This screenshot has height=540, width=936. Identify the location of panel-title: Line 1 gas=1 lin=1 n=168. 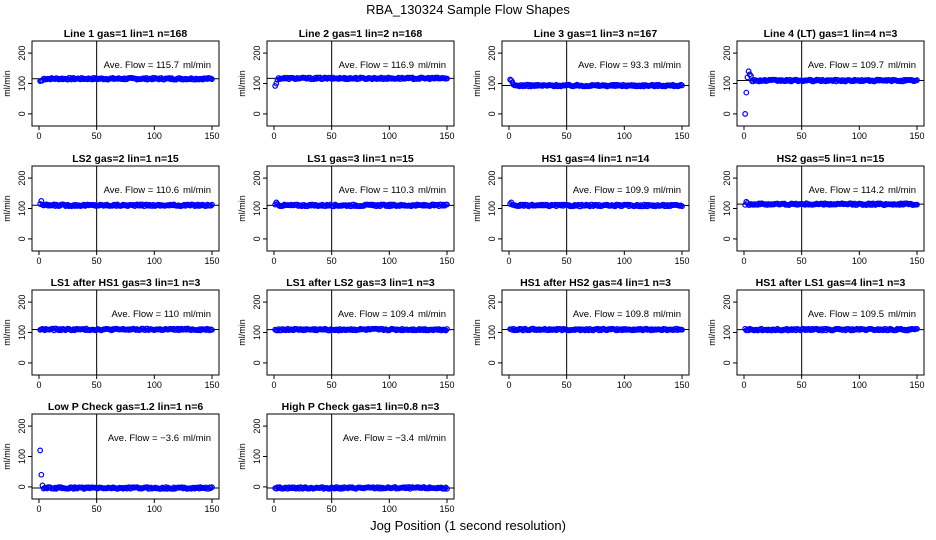
(126, 34).